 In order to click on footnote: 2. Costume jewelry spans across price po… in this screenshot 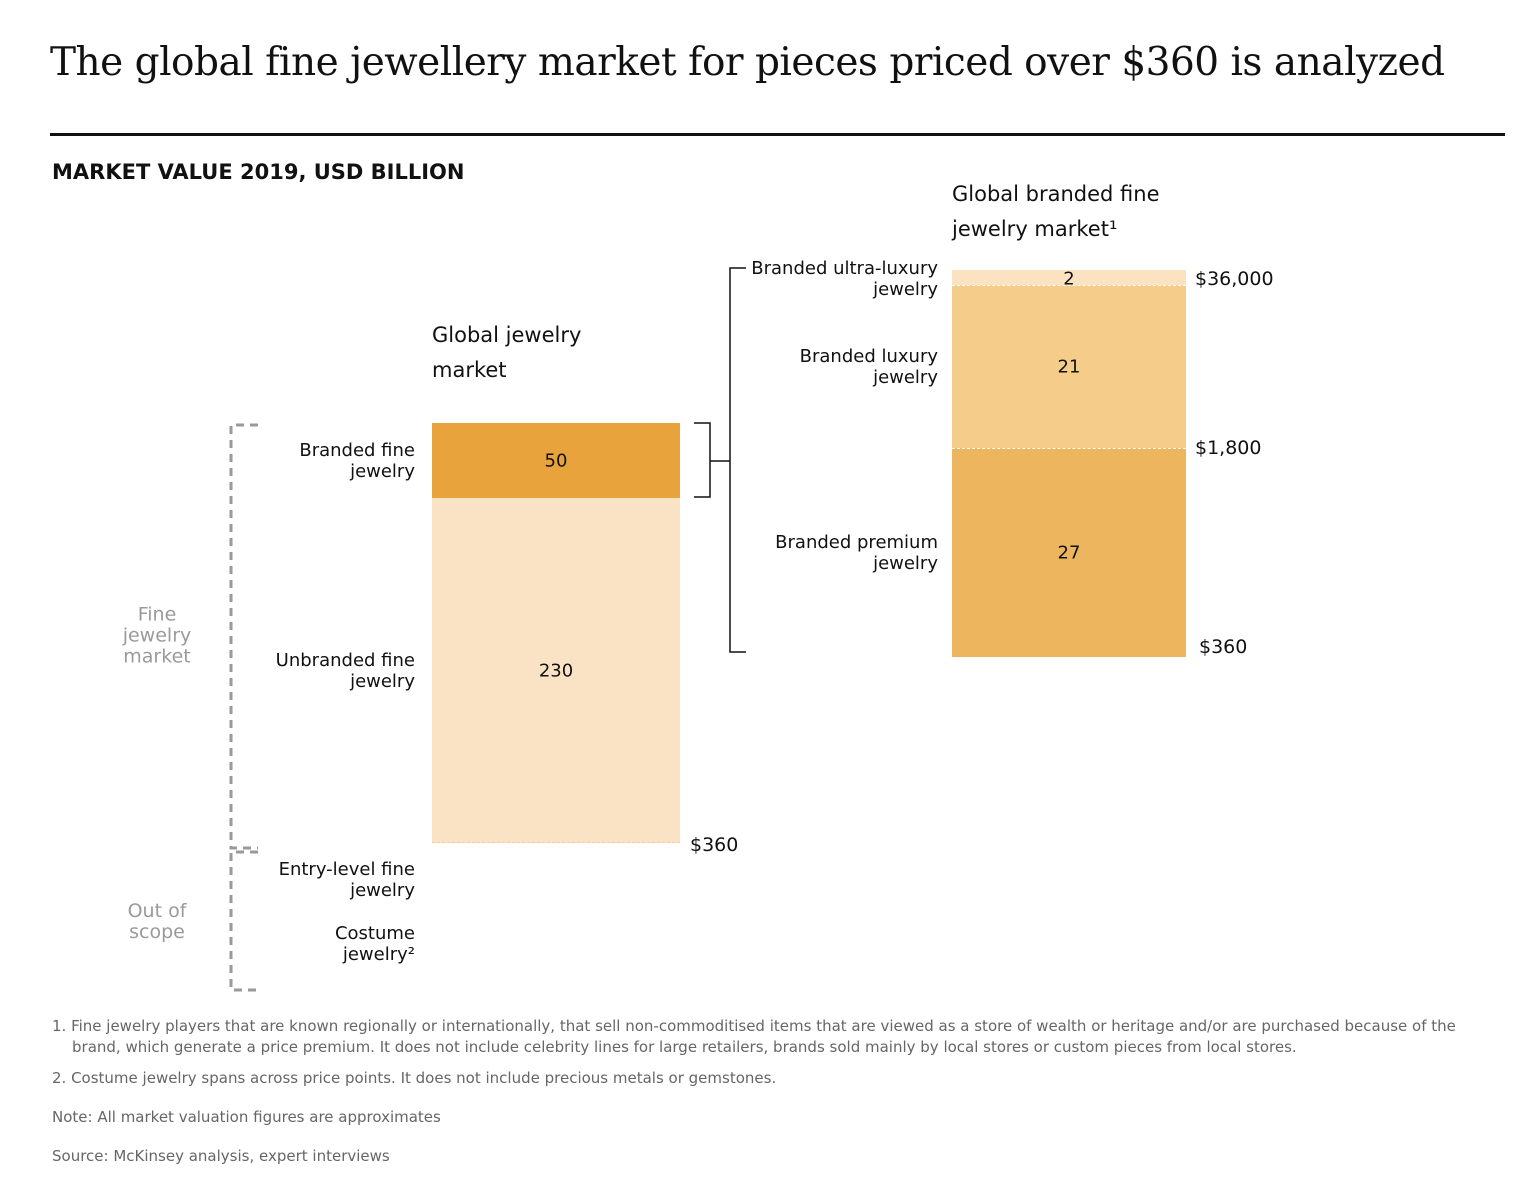, I will do `click(414, 1078)`.